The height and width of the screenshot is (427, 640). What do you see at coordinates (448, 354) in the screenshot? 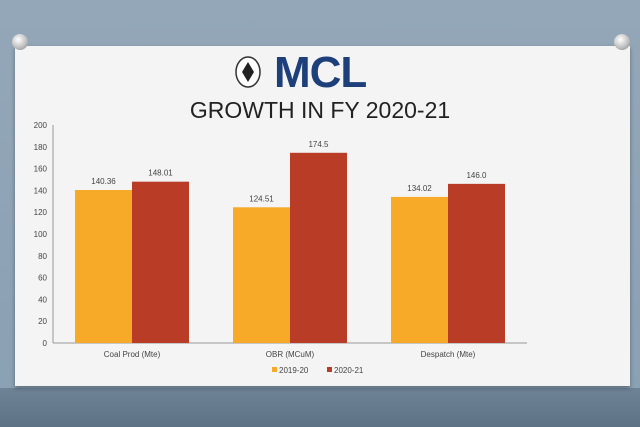
I see `x-tick-label: Despatch (Mte)` at bounding box center [448, 354].